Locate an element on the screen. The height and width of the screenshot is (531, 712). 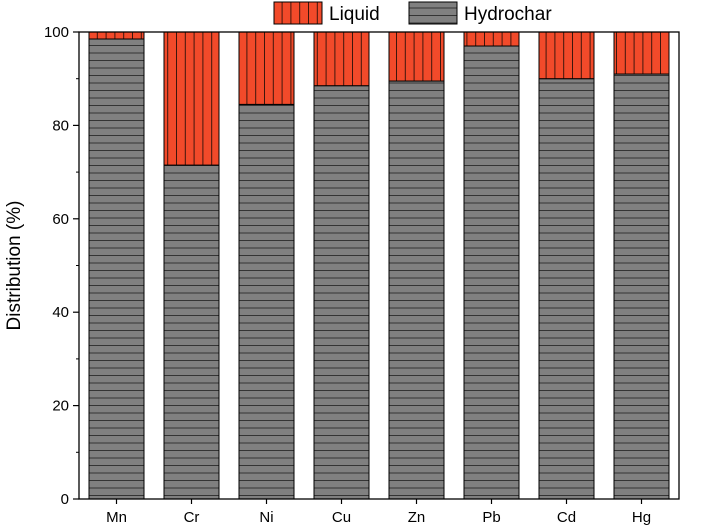
y-tick-label-80: 80 is located at coordinates (60, 125).